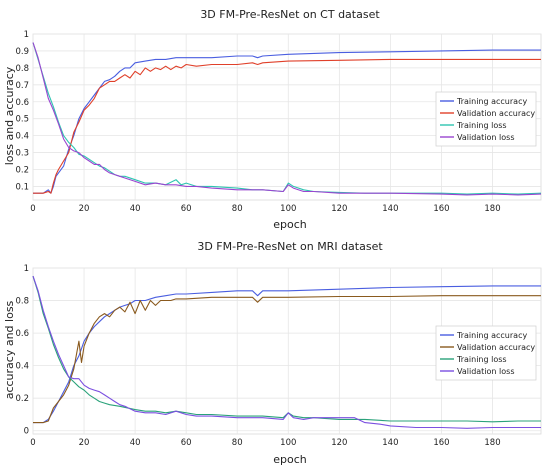 The height and width of the screenshot is (470, 550). I want to click on ct-y-tick-label: 0.9, so click(22, 52).